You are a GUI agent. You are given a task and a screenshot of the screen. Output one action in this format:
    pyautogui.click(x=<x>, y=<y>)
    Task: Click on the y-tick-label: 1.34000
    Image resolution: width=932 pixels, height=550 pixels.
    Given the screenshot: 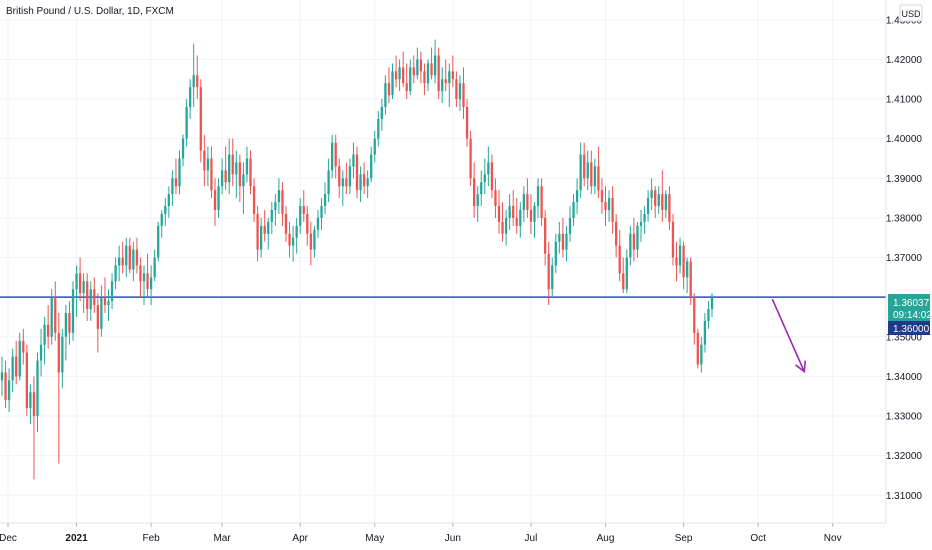 What is the action you would take?
    pyautogui.click(x=904, y=377)
    